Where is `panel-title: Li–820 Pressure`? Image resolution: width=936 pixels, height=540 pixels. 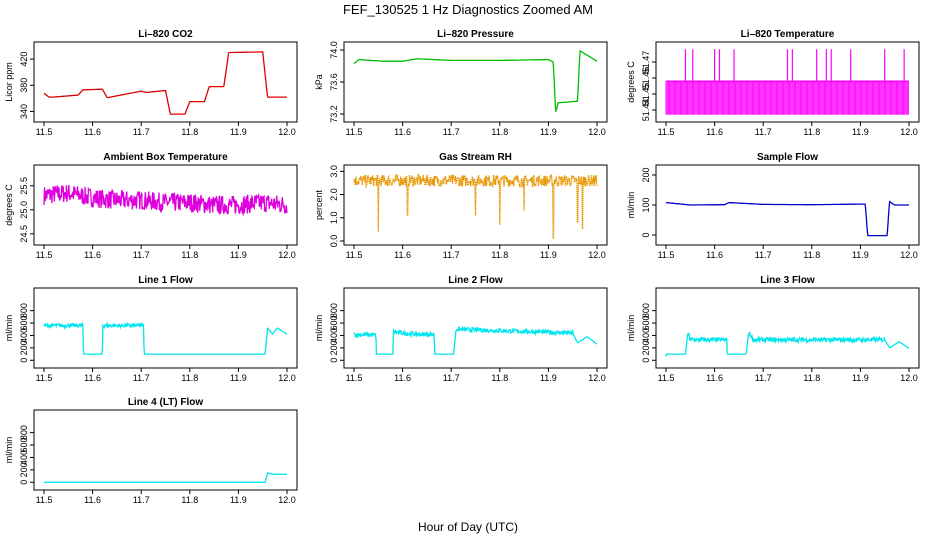 panel-title: Li–820 Pressure is located at coordinates (475, 34).